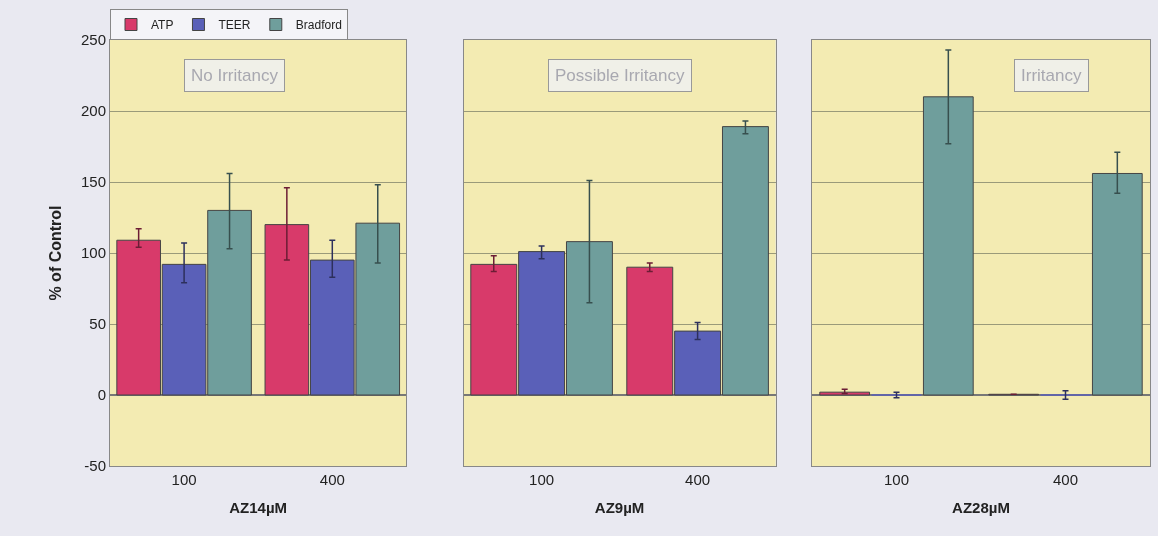 This screenshot has height=536, width=1158. I want to click on legend-label: ATP, so click(162, 25).